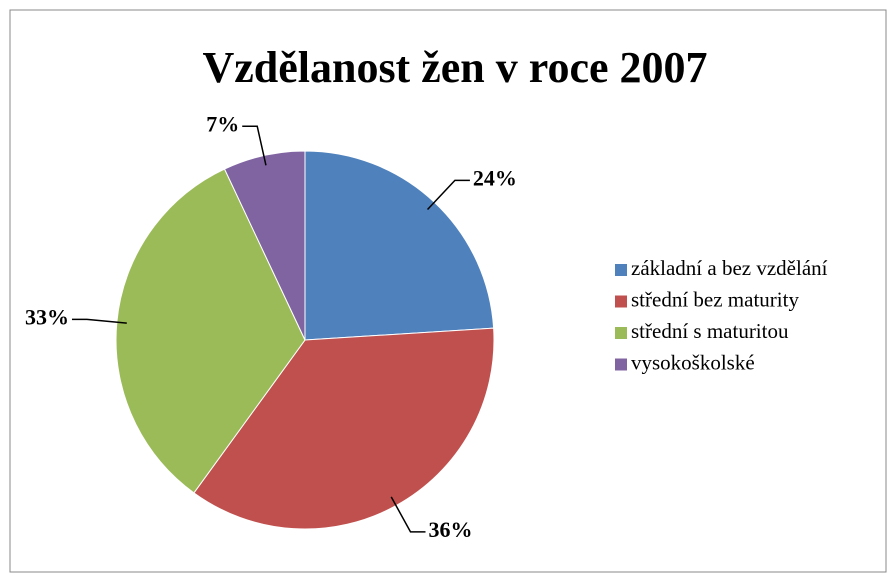 The height and width of the screenshot is (582, 896). I want to click on data-label: 36%, so click(451, 529).